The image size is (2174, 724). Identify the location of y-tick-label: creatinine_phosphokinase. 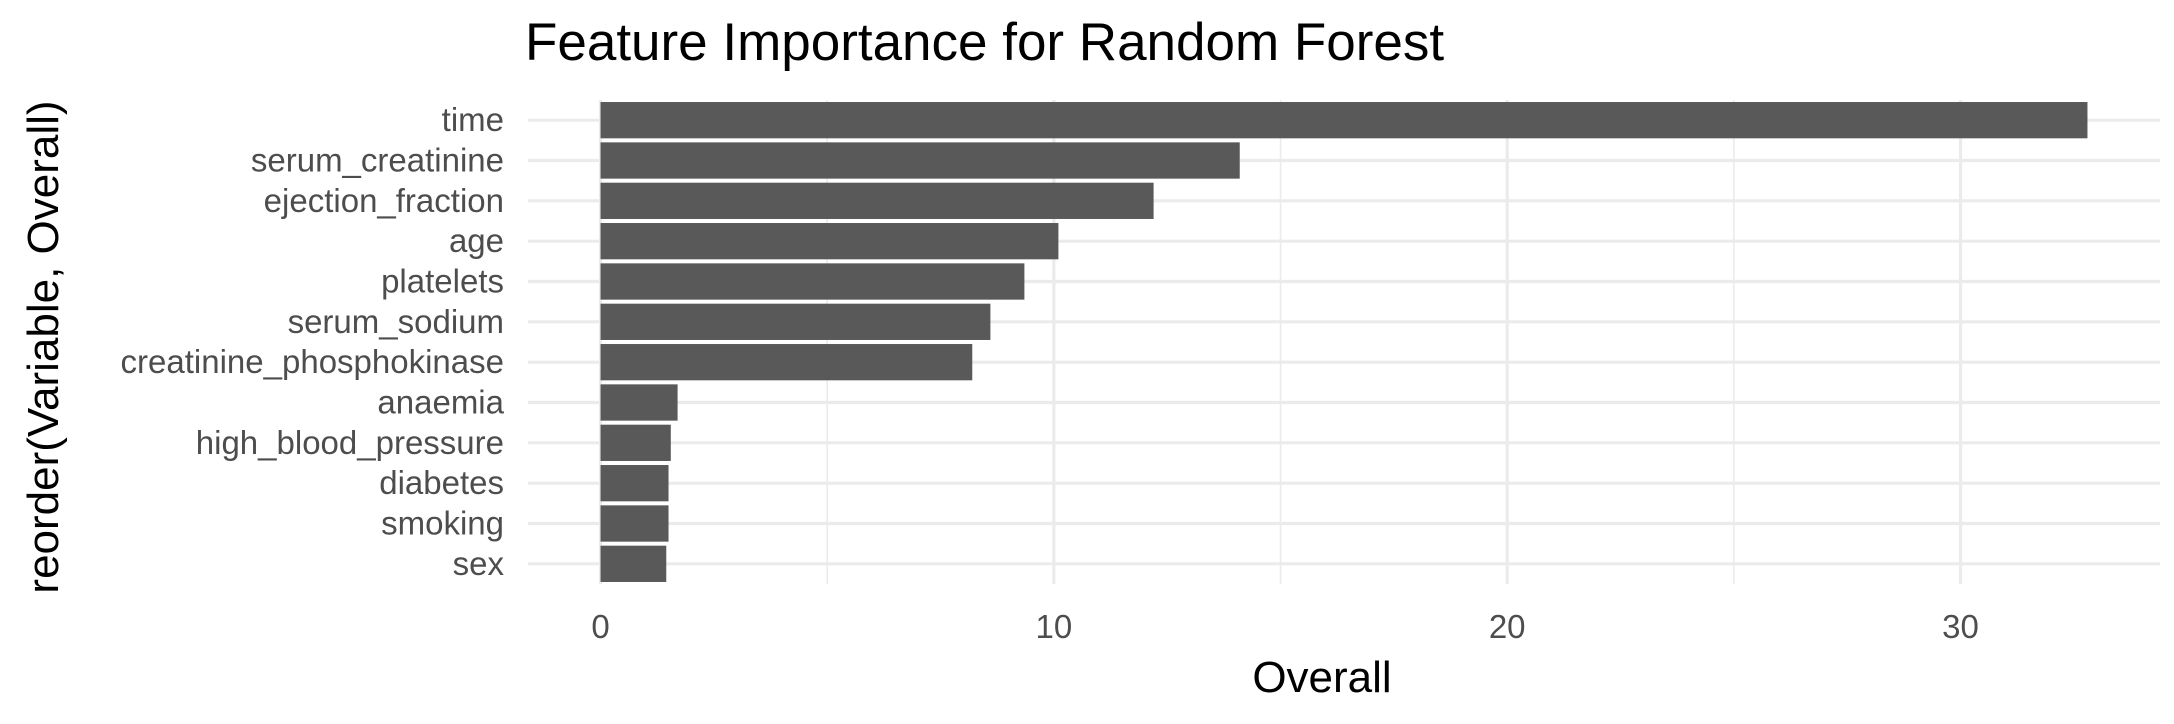
(312, 361).